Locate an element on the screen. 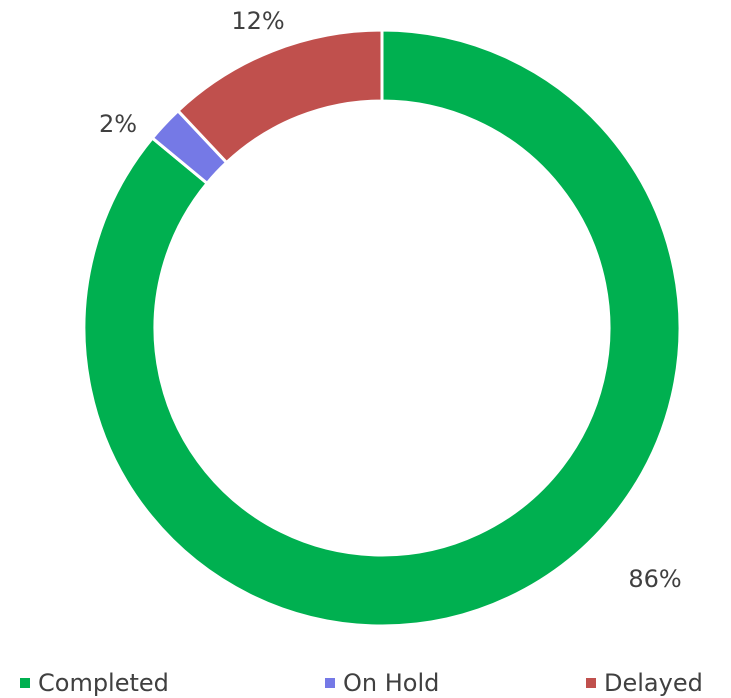 This screenshot has height=698, width=731. legend-label: Completed is located at coordinates (103, 683).